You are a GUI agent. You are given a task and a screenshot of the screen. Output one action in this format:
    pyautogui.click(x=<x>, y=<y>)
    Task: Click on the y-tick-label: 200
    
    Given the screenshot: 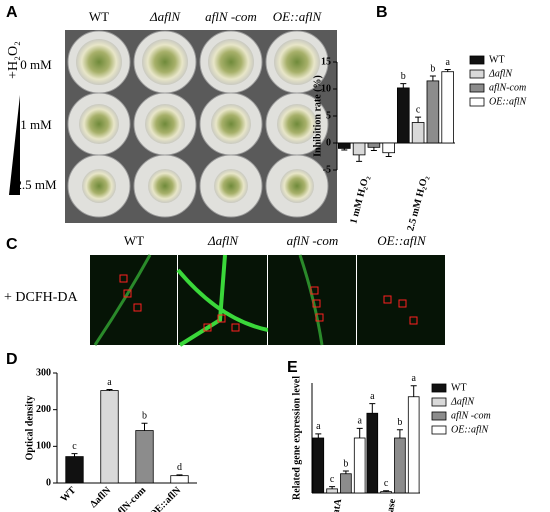 What is the action you would take?
    pyautogui.click(x=43, y=409)
    